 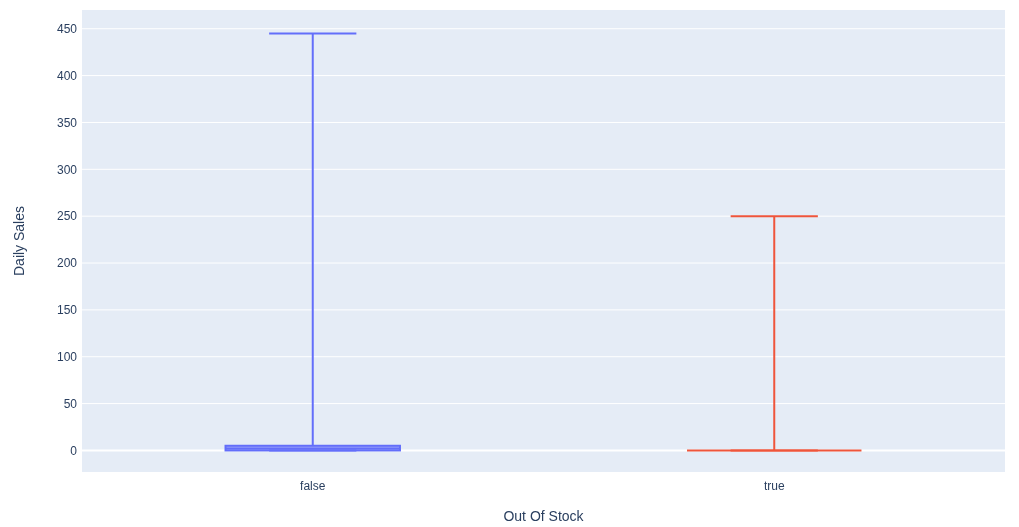 I want to click on y-tick-label: 400, so click(x=67, y=75).